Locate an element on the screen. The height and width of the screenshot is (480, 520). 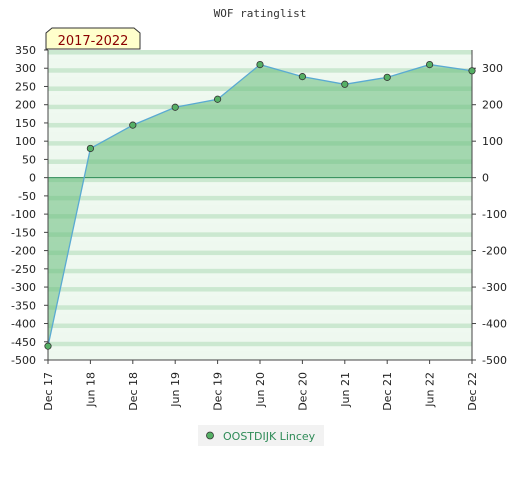
x-tick-label: Jun 19 is located at coordinates (175, 390).